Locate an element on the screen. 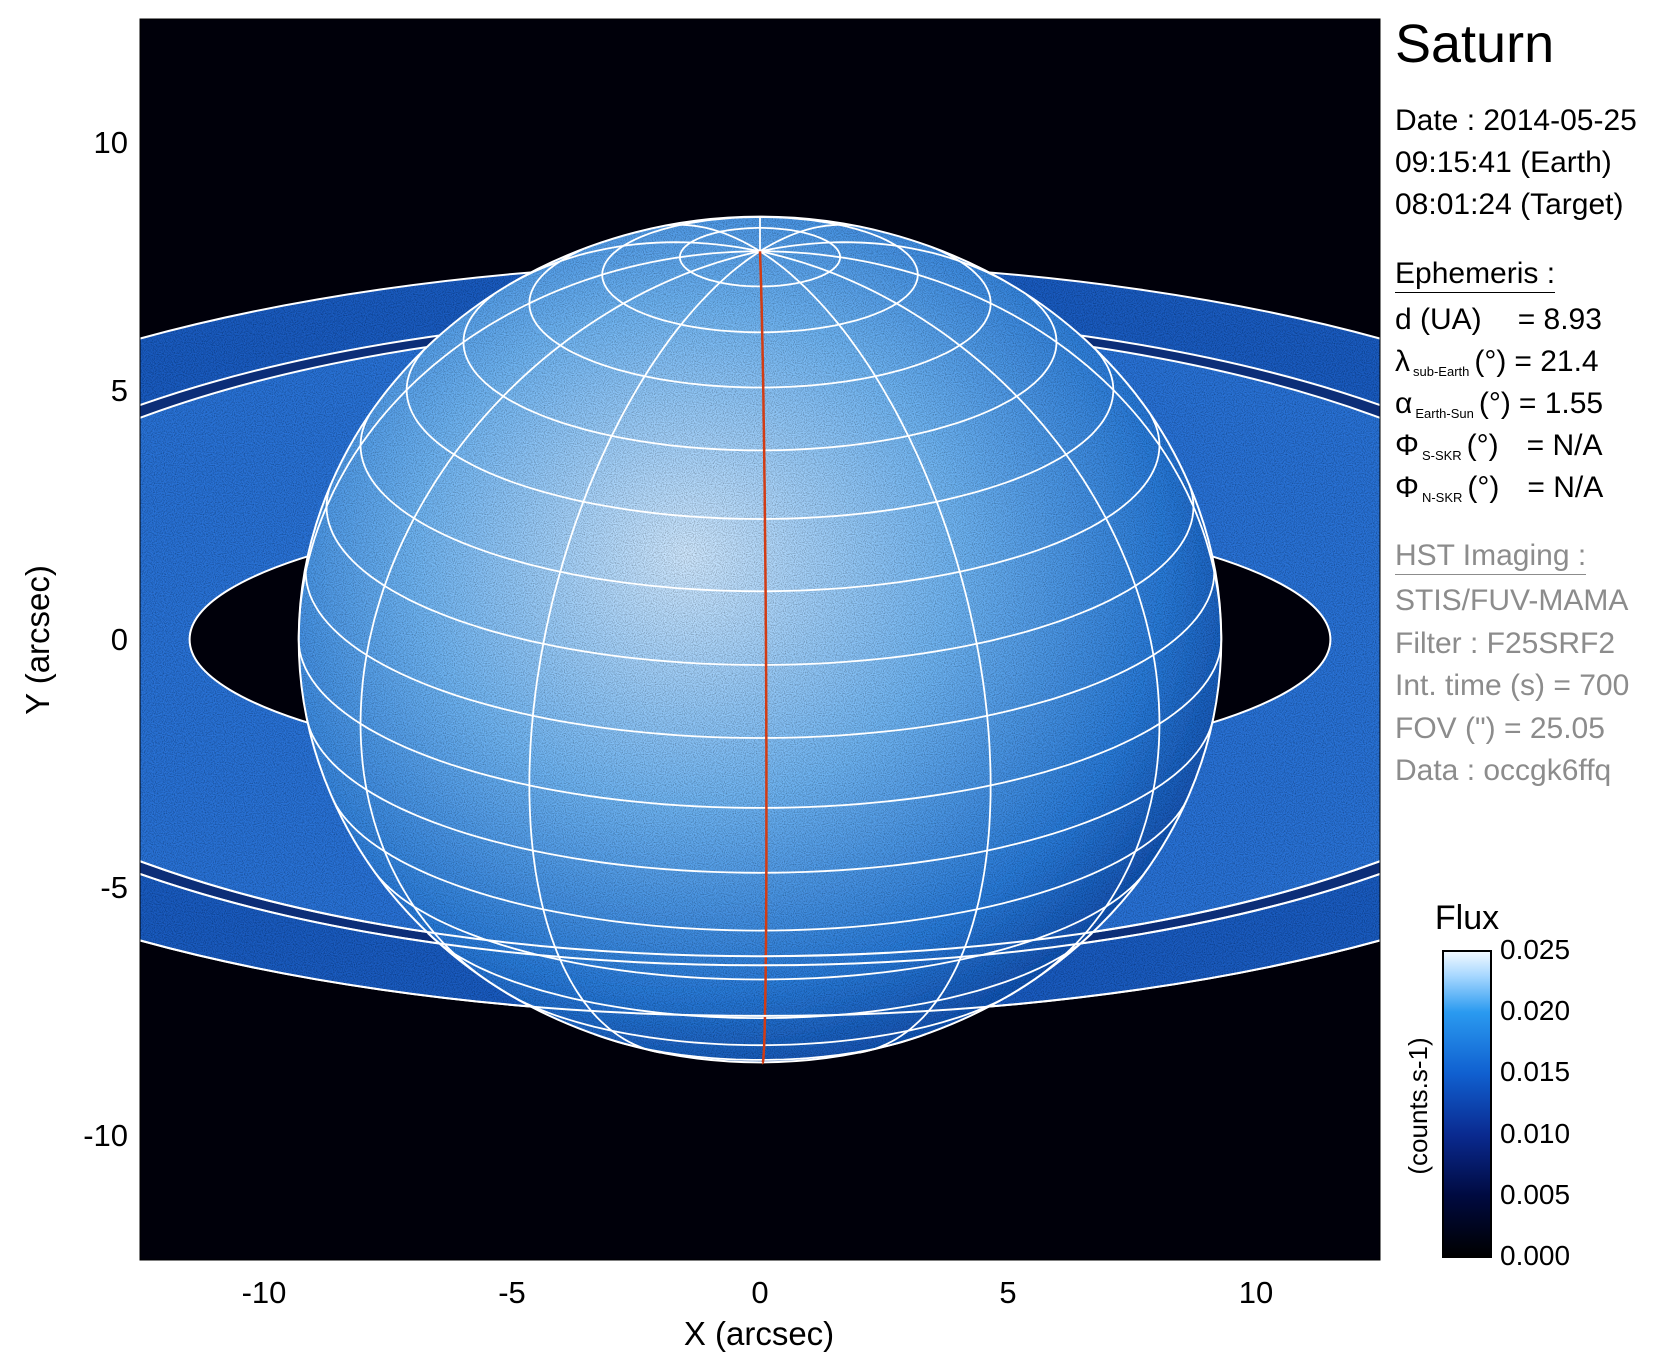 The width and height of the screenshot is (1676, 1367). ephemeris-value: = 8.93 is located at coordinates (1559, 319).